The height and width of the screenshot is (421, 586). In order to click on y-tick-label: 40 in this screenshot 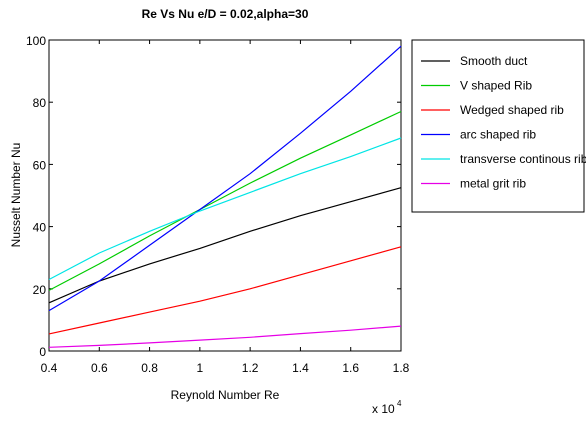, I will do `click(40, 228)`.